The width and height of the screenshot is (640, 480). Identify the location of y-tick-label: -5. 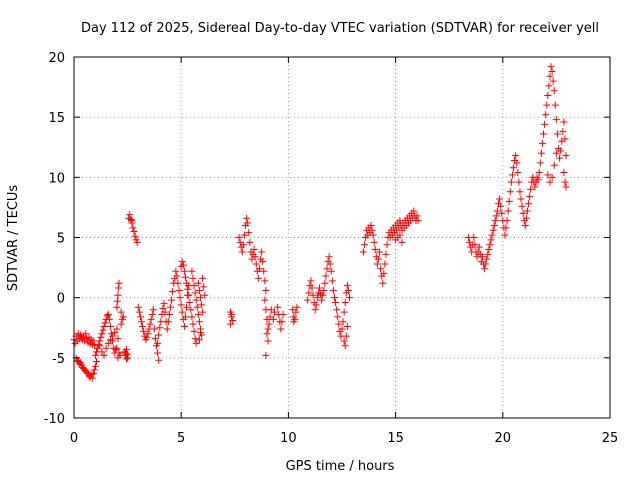
(58, 359).